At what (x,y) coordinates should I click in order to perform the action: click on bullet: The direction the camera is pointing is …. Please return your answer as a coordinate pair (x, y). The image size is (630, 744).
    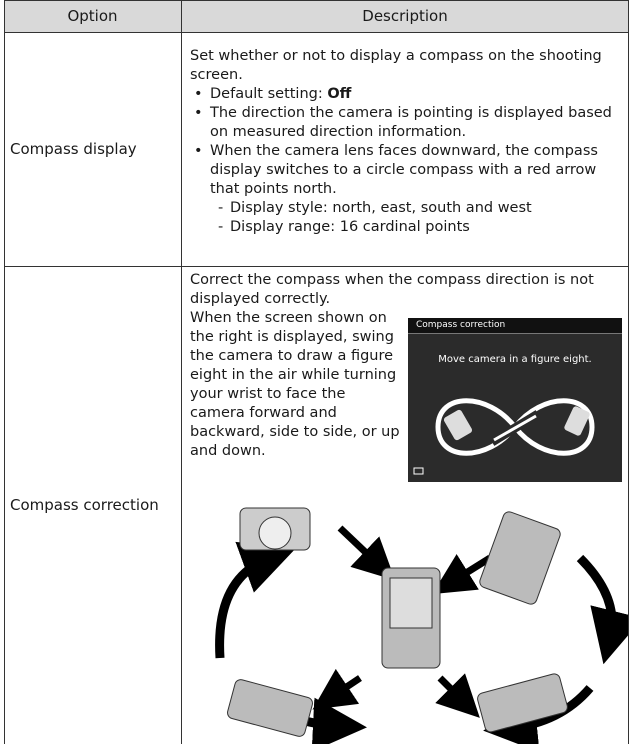
    Looking at the image, I should click on (406, 123).